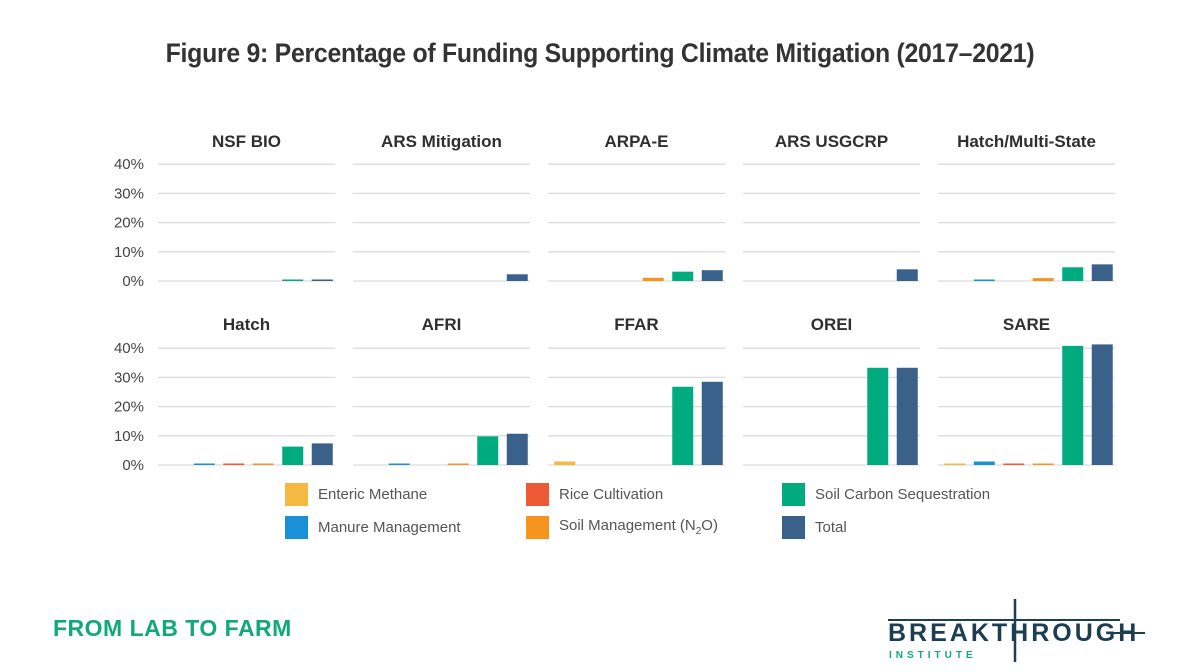  I want to click on legend-item-soil-carbon-sequestration: Soil Carbon Sequestration, so click(886, 494).